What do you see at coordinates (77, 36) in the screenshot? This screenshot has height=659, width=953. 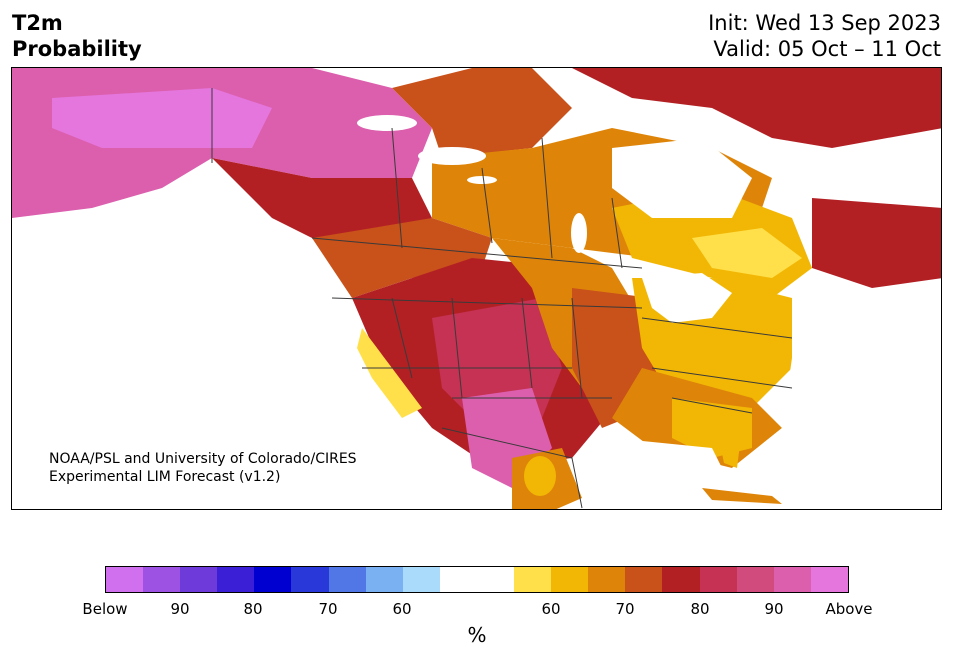 I see `title-left: T2m Probability` at bounding box center [77, 36].